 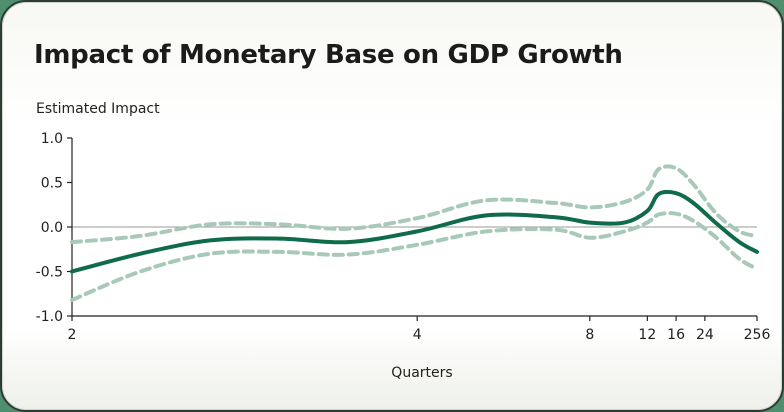 I want to click on chart-title: Impact of Monetary Base on GDP Growth, so click(x=328, y=55).